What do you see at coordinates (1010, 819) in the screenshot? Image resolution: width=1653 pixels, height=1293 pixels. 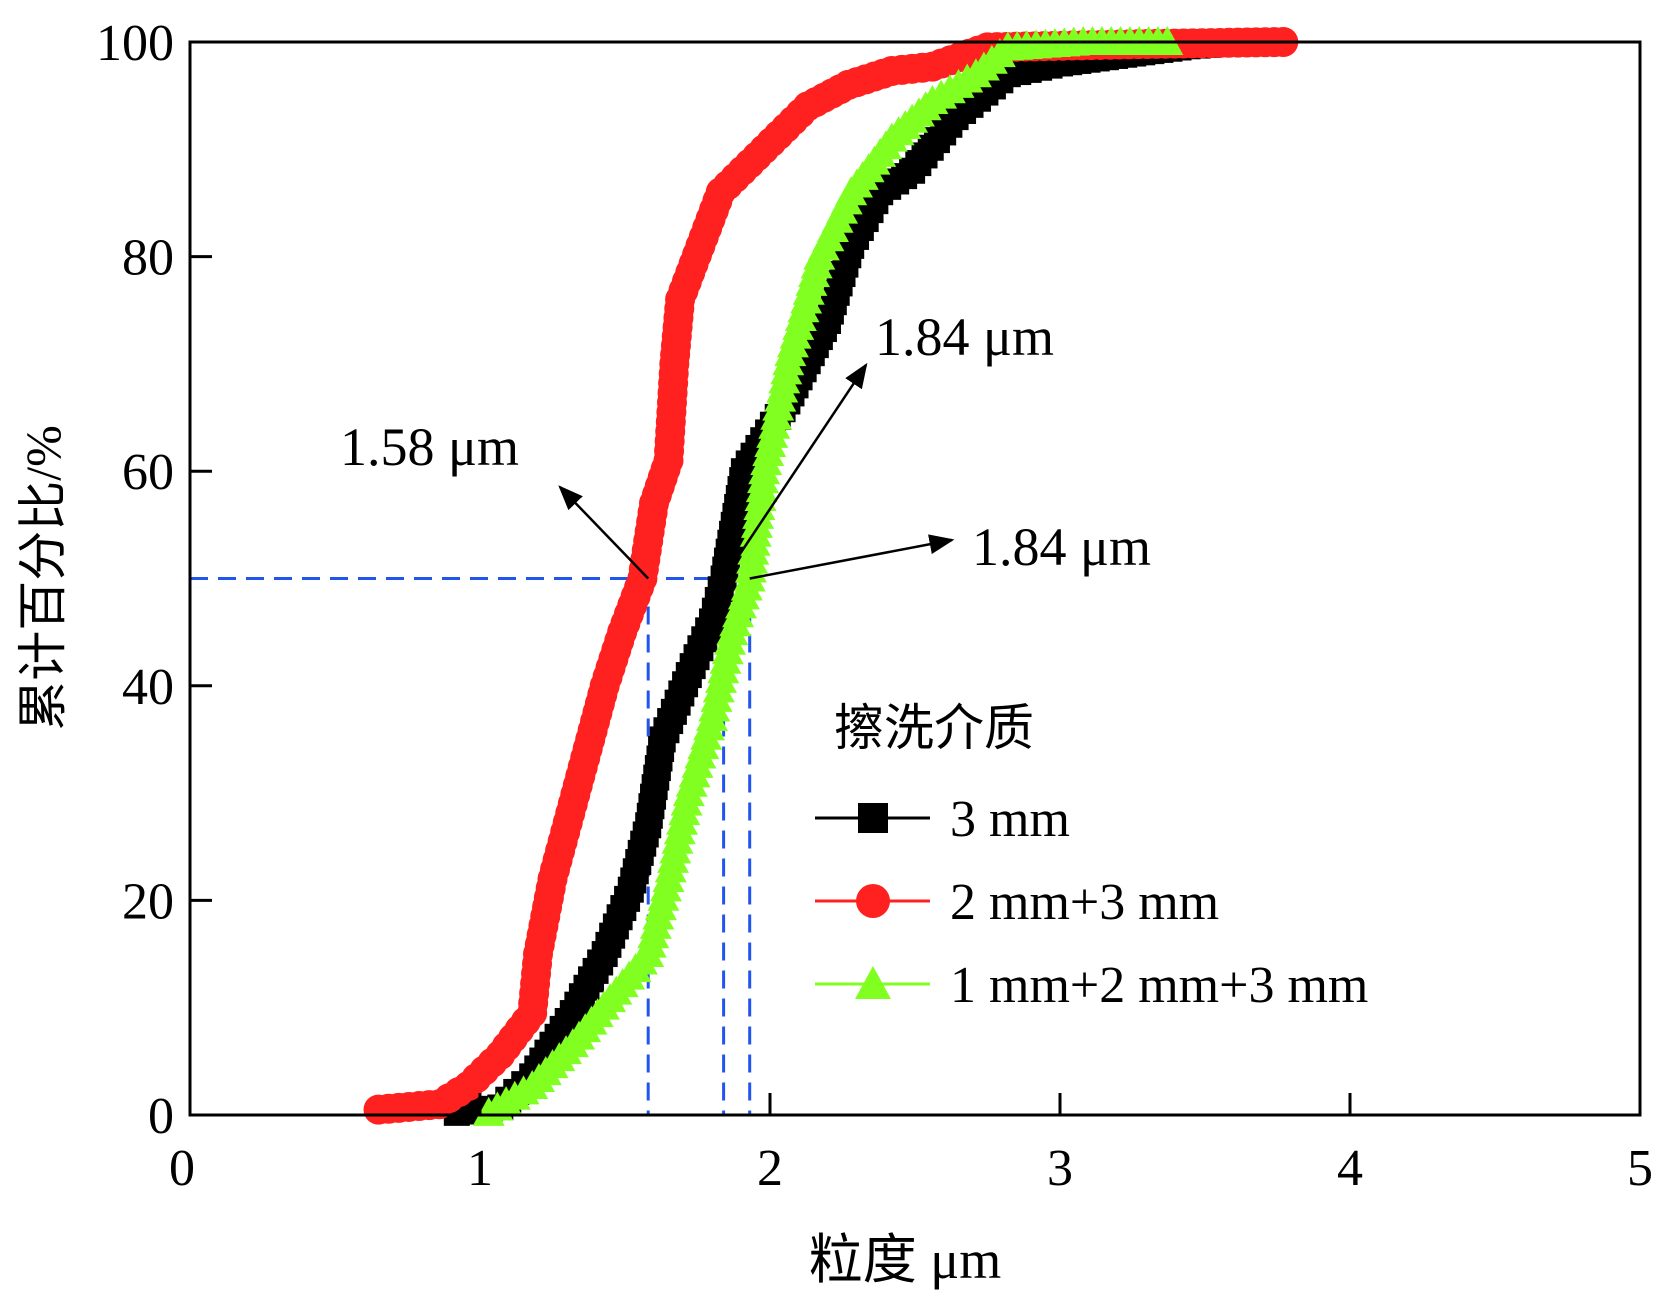 I see `legend-label: 3 mm` at bounding box center [1010, 819].